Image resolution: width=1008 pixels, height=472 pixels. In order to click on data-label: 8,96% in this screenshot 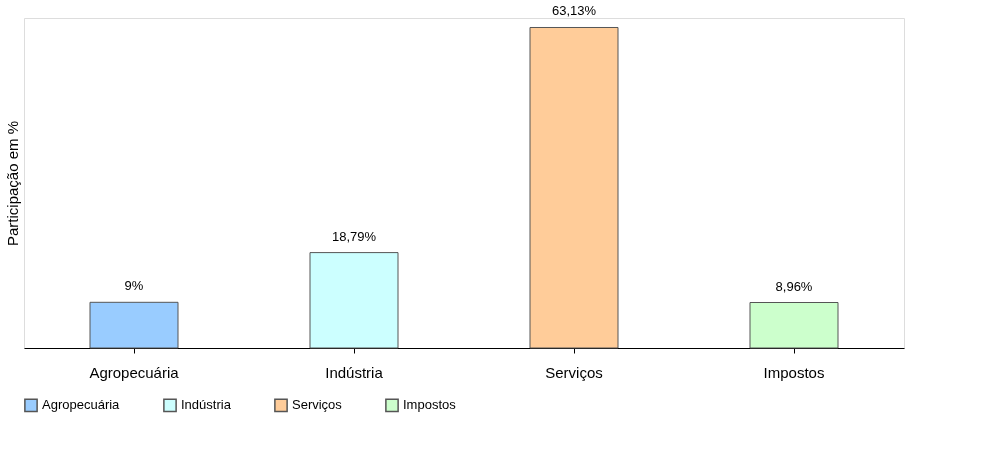, I will do `click(794, 286)`.